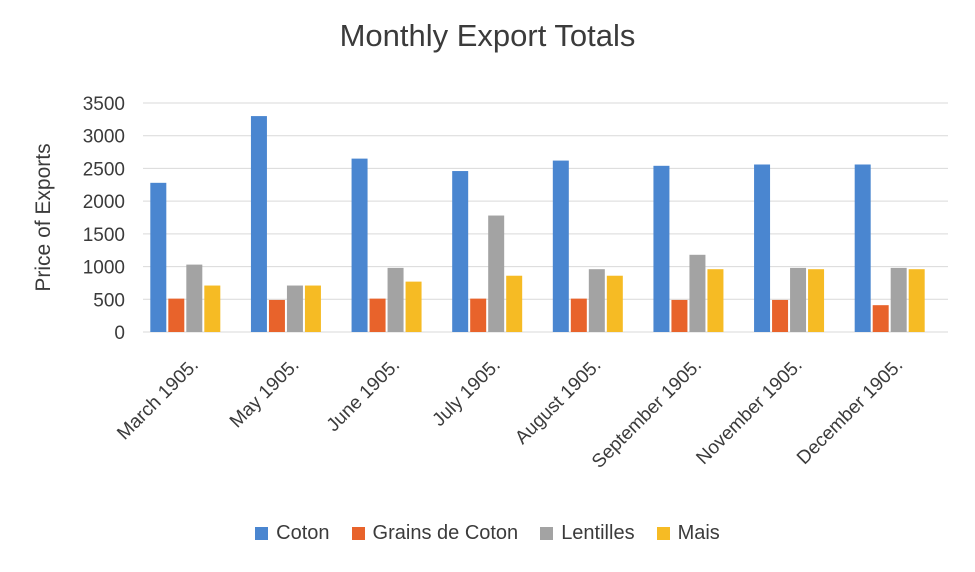 The image size is (975, 572). Describe the element at coordinates (104, 235) in the screenshot. I see `y-tick-label: 1500` at that location.